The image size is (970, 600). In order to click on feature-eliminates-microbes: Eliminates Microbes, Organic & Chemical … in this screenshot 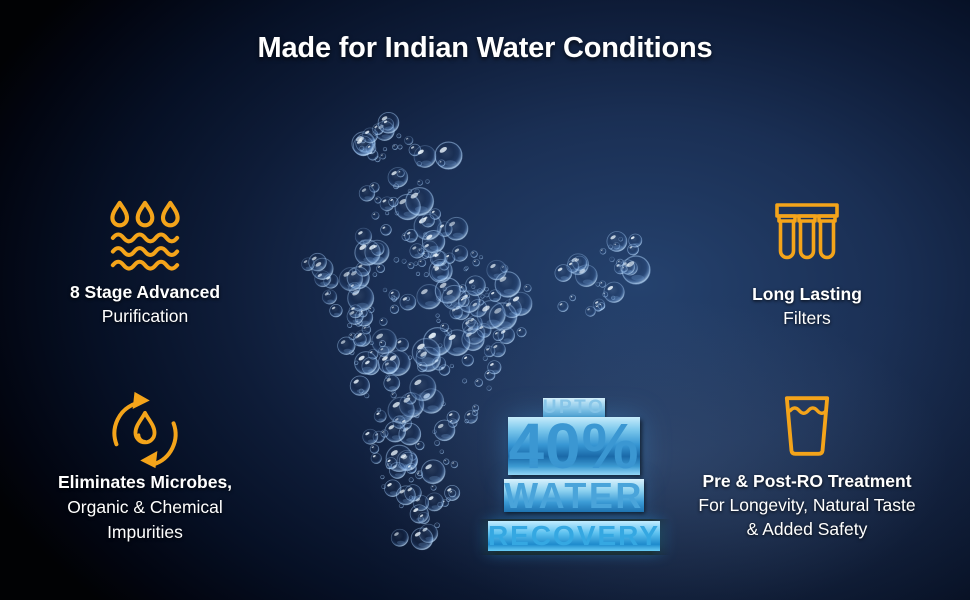, I will do `click(145, 467)`.